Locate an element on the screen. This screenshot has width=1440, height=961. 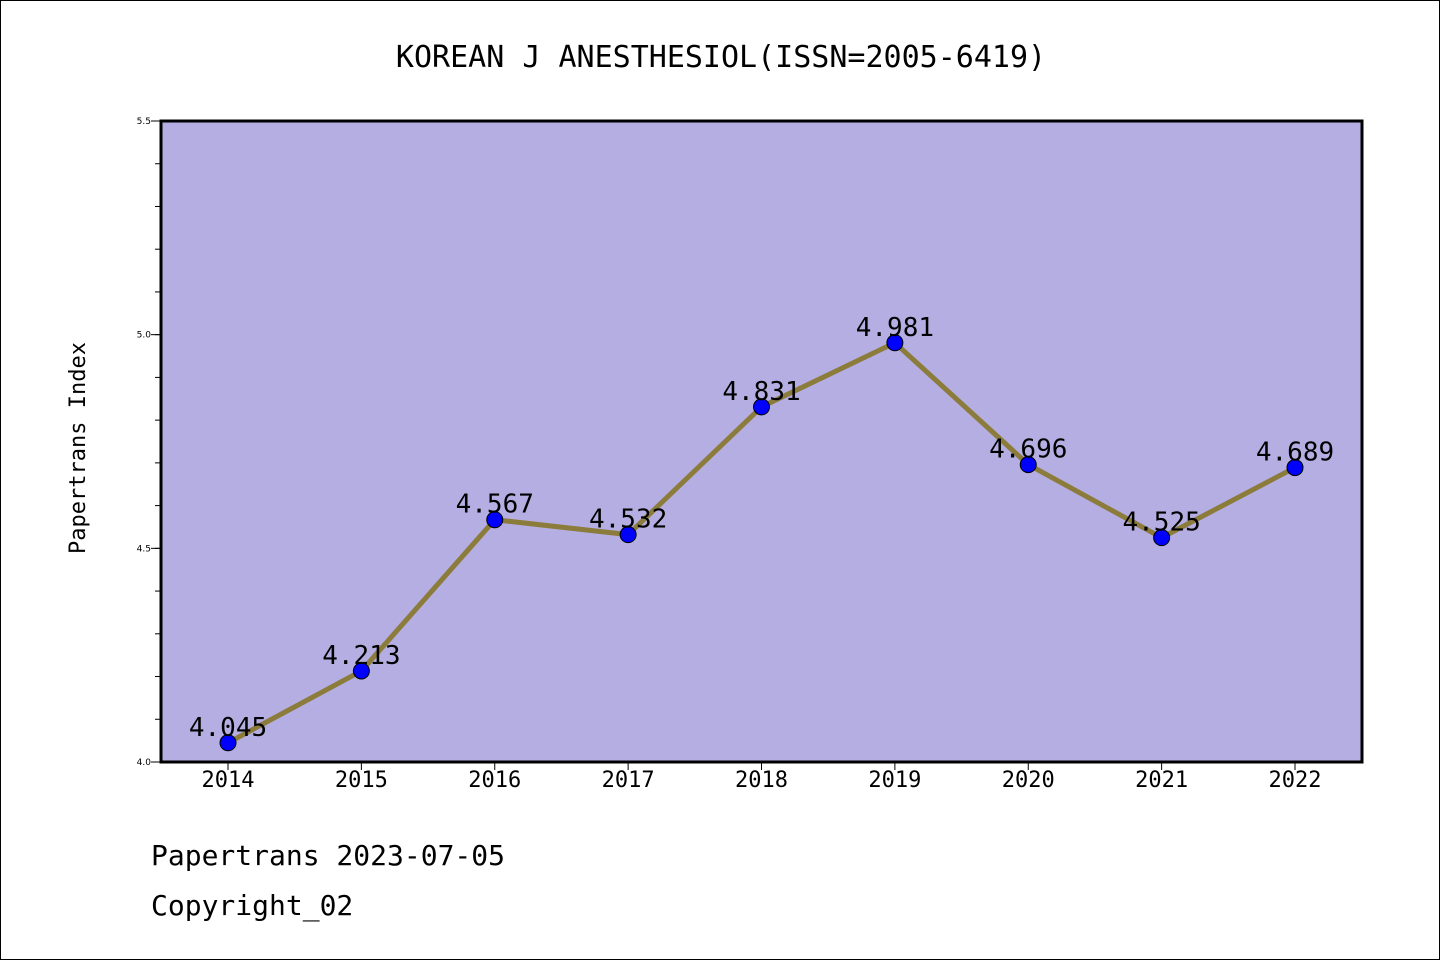
x-tick-label: 2016 is located at coordinates (494, 780).